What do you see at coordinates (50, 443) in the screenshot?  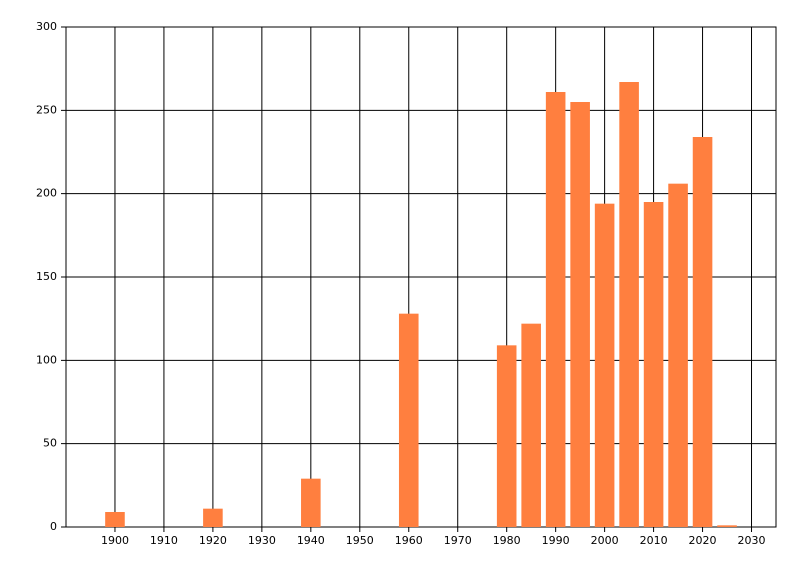 I see `y-tick-label: 50` at bounding box center [50, 443].